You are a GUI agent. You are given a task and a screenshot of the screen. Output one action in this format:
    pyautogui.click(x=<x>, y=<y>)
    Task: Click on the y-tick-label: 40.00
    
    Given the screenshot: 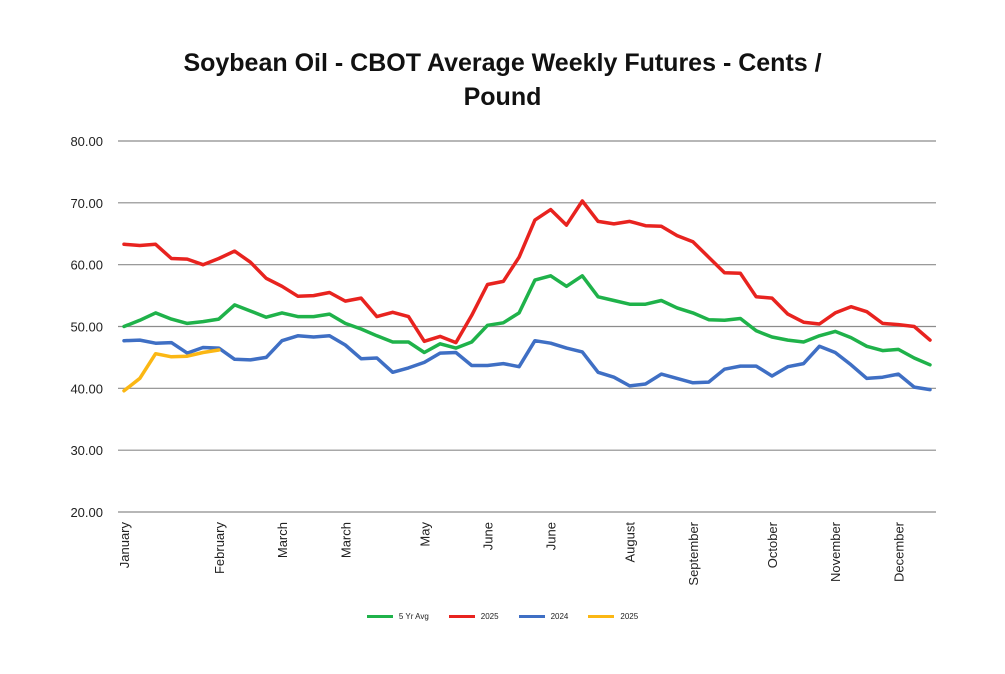 What is the action you would take?
    pyautogui.click(x=86, y=388)
    